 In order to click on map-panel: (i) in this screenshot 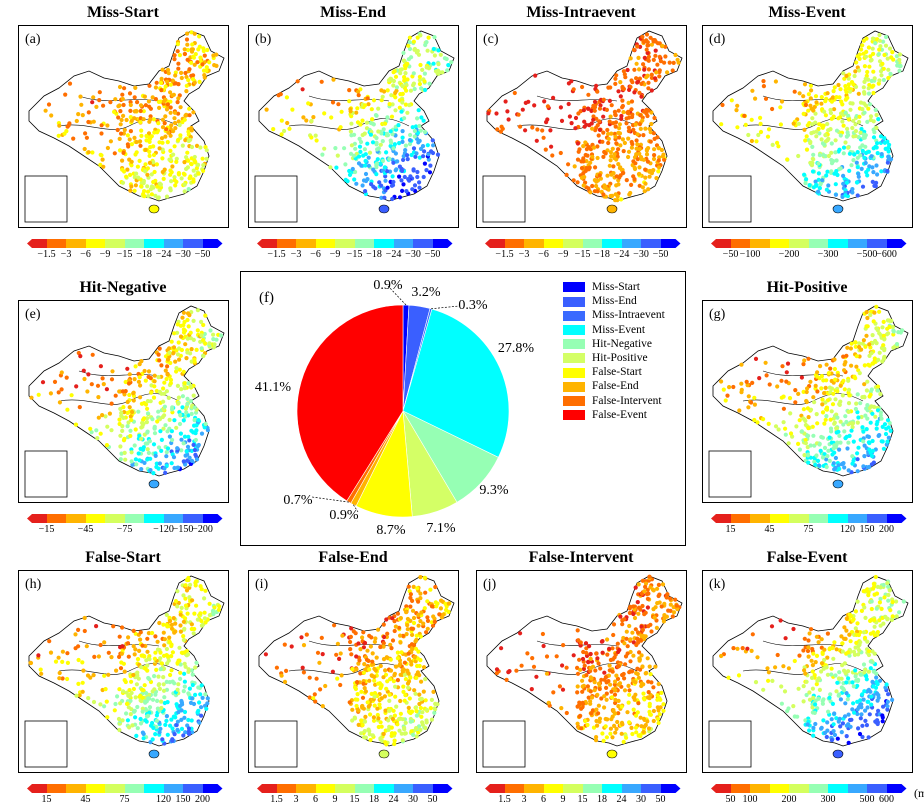, I will do `click(353, 671)`.